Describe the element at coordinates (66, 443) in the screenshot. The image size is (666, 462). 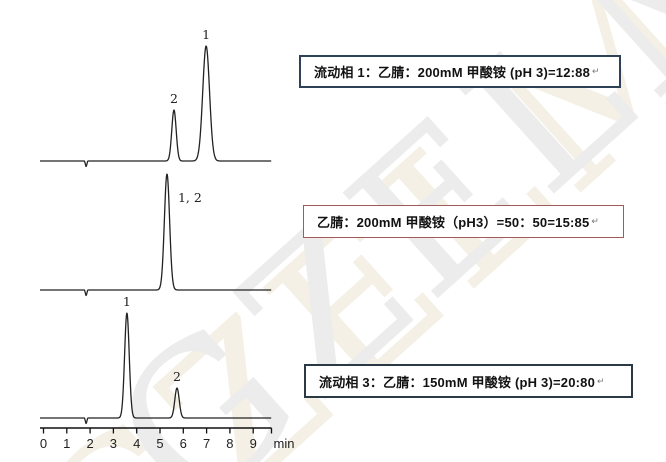
I see `x-axis-tick-label: 1` at that location.